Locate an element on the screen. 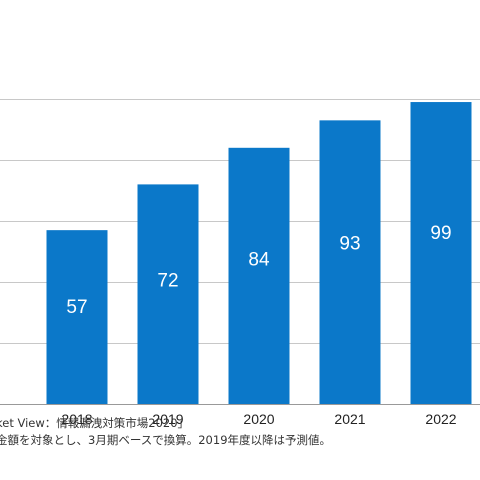 The height and width of the screenshot is (480, 480). x-tick-label: 2021 is located at coordinates (349, 419).